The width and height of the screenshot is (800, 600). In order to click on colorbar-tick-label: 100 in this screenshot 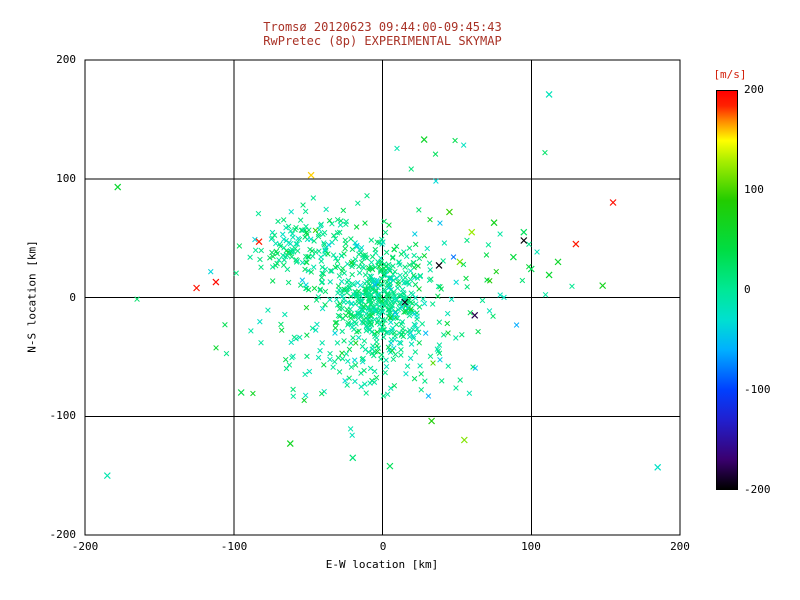, I will do `click(754, 189)`.